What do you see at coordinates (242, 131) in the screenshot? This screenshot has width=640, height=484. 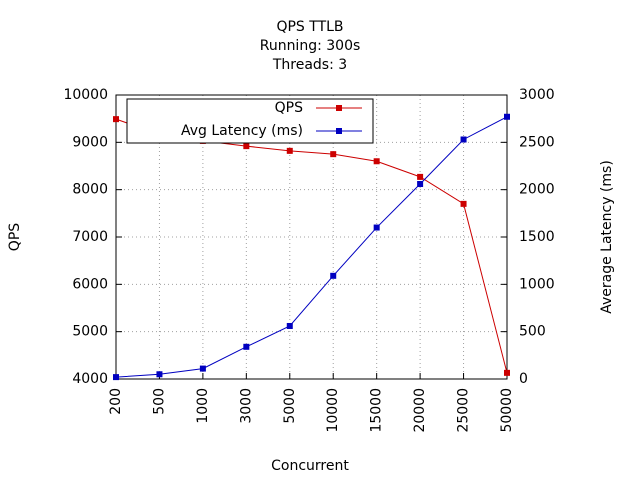 I see `legend-label: Avg Latency (ms)` at bounding box center [242, 131].